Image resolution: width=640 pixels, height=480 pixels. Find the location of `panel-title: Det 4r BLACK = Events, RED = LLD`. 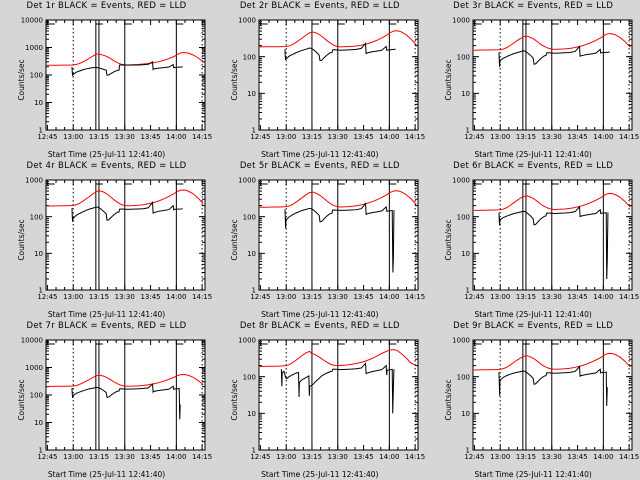

panel-title: Det 4r BLACK = Events, RED = LLD is located at coordinates (106, 166).